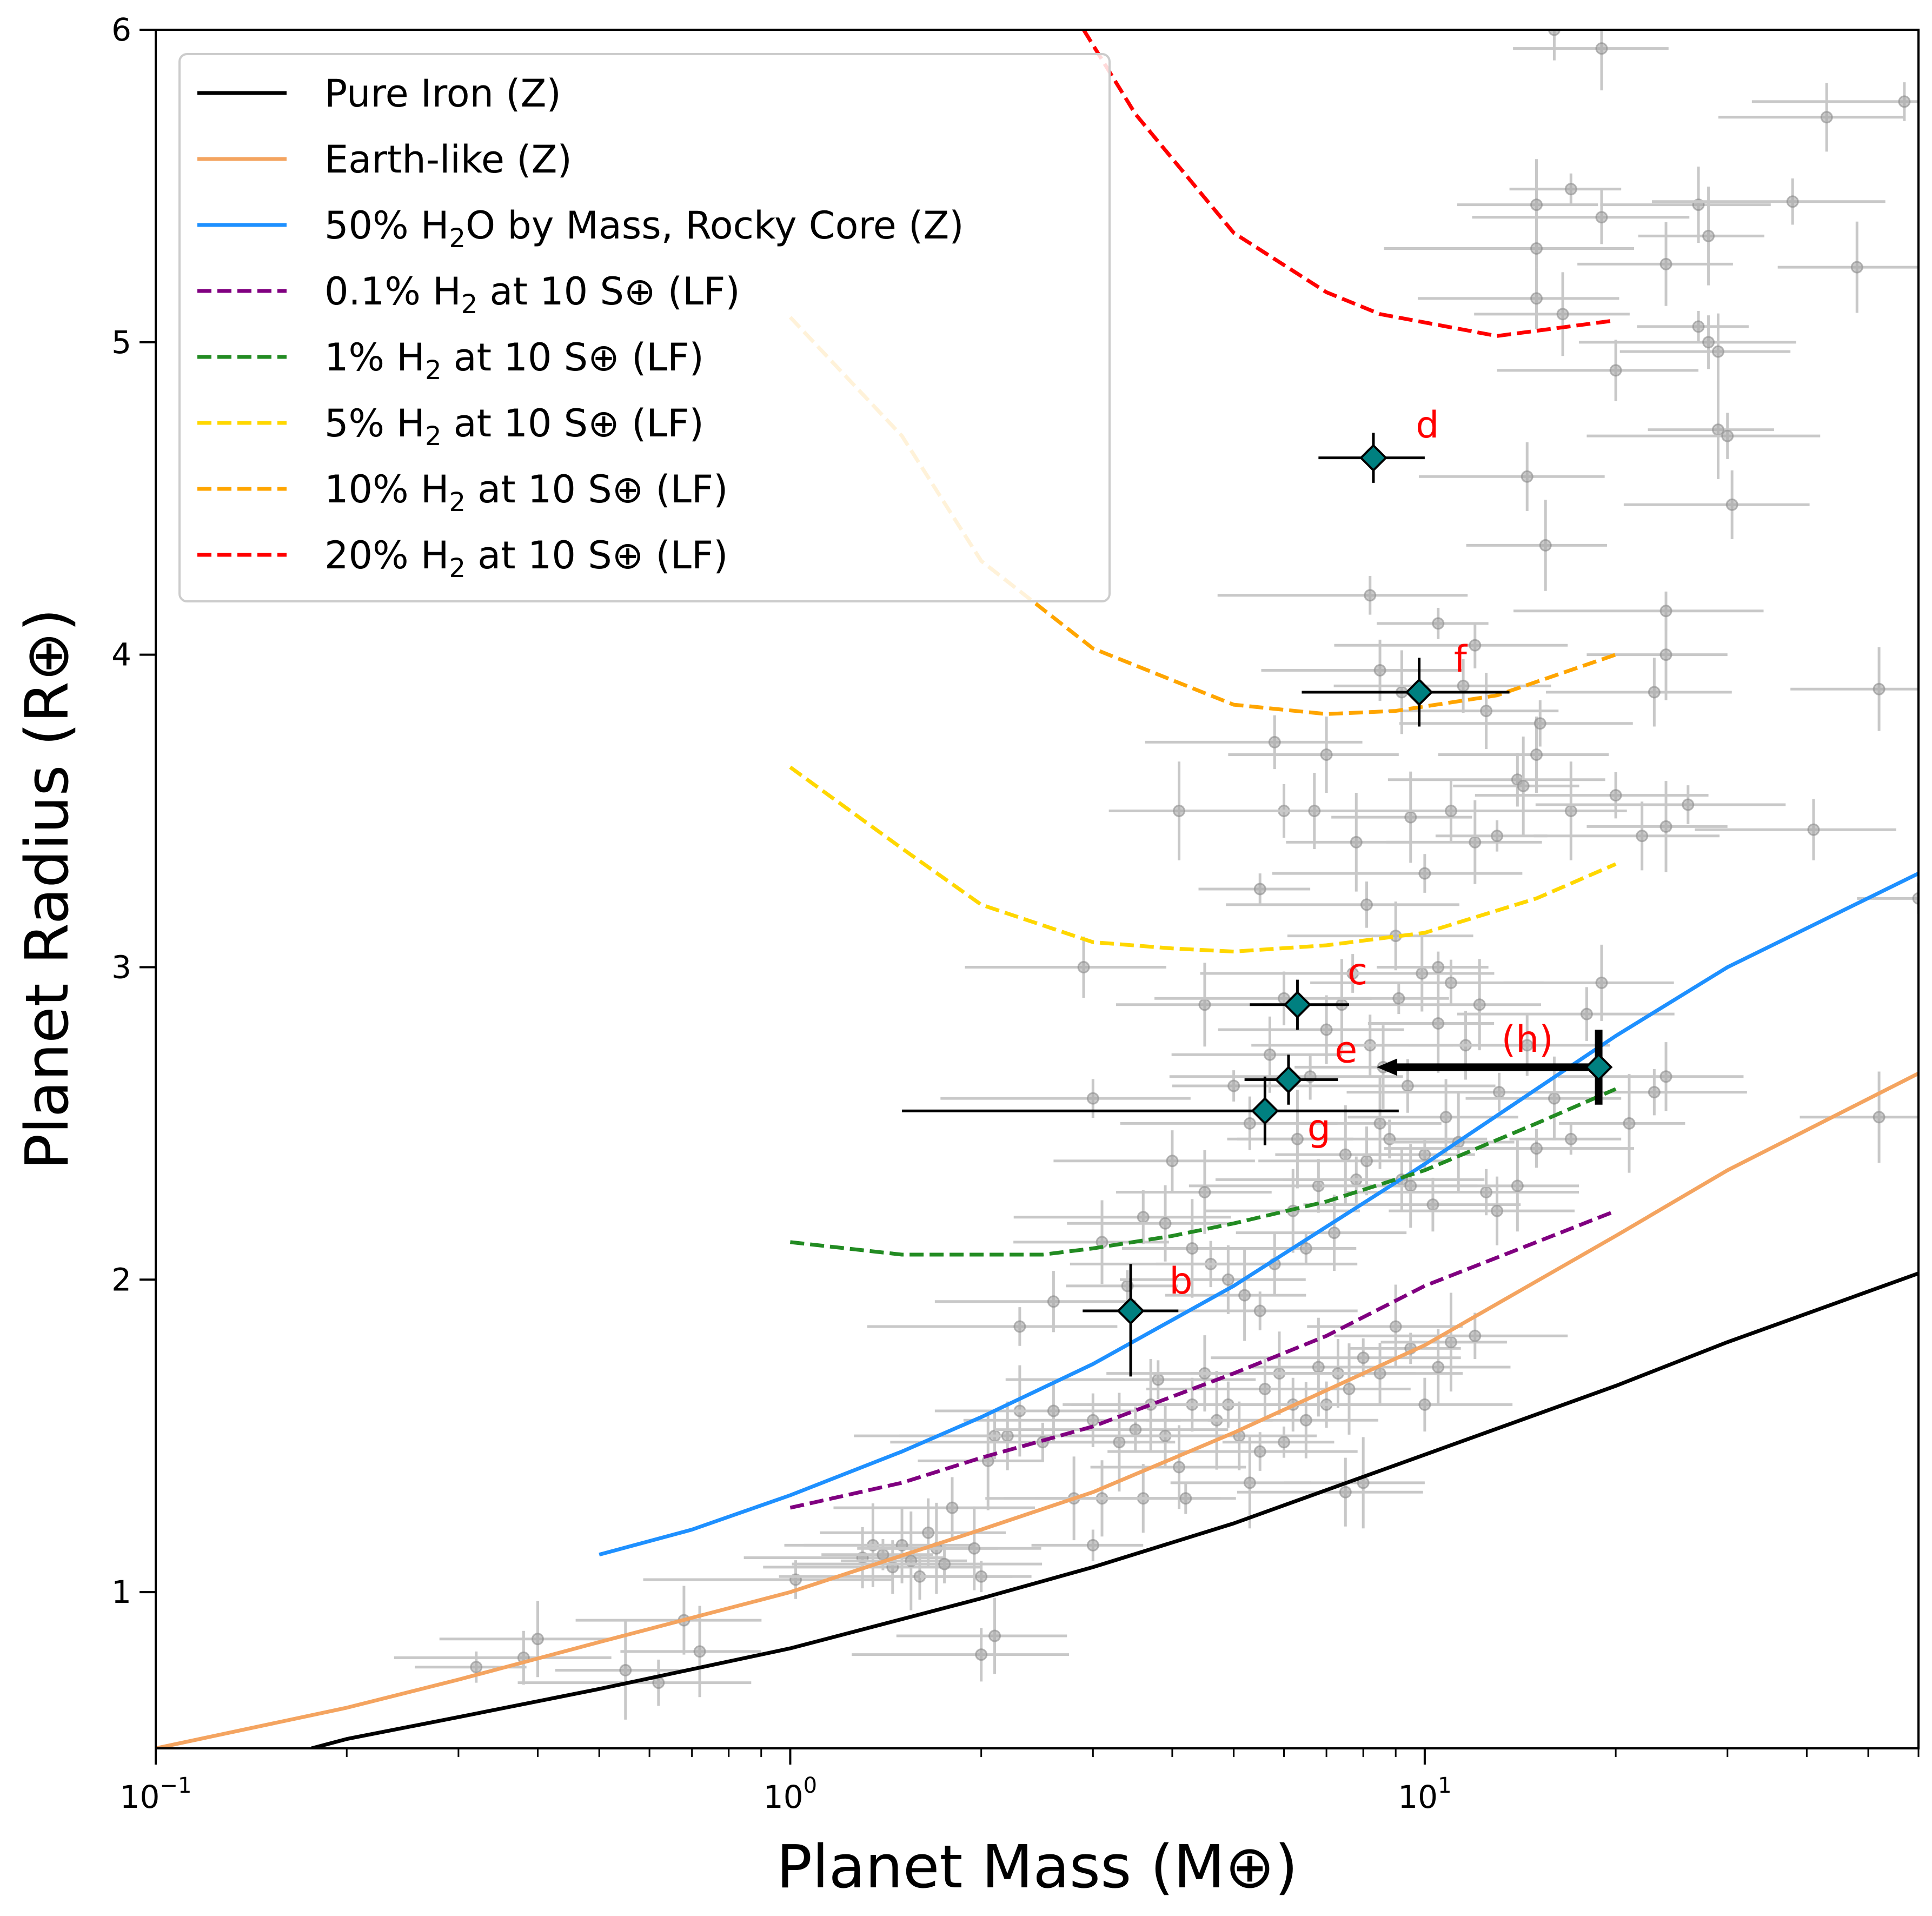 This screenshot has width=1932, height=1916. I want to click on legend-entry: 1% H2 at 10 S⊕ (LF), so click(451, 360).